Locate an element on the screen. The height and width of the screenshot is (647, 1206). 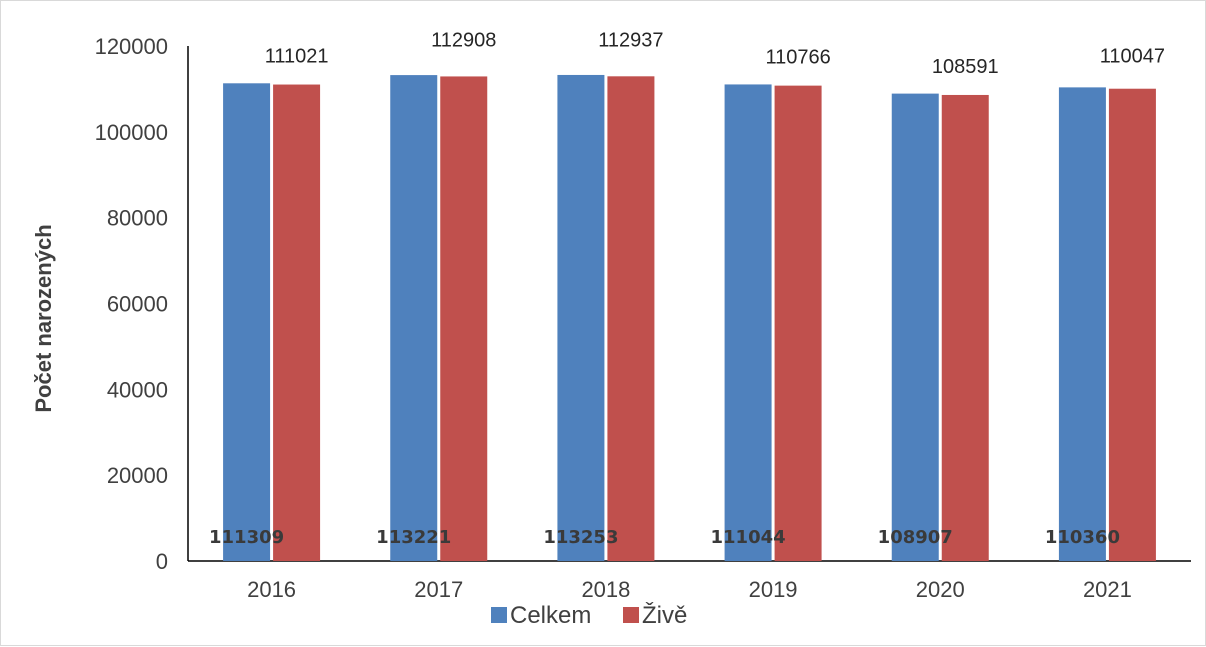
data-label-zive: 112937 is located at coordinates (630, 40).